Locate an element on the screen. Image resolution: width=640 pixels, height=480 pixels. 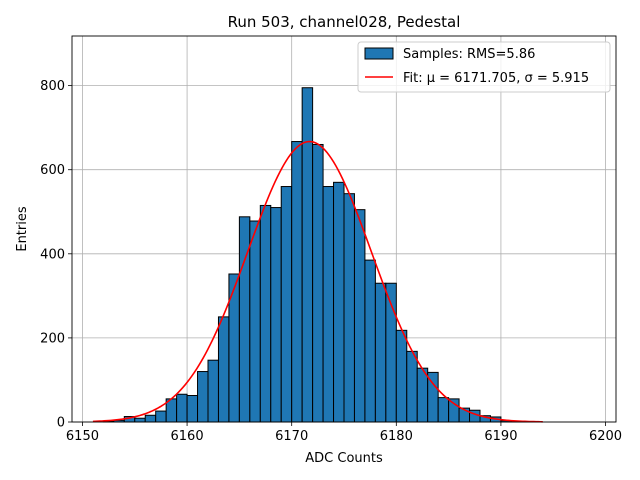
legend-fit-label: Fit: μ = 6171.705, σ = 5.915 is located at coordinates (496, 78).